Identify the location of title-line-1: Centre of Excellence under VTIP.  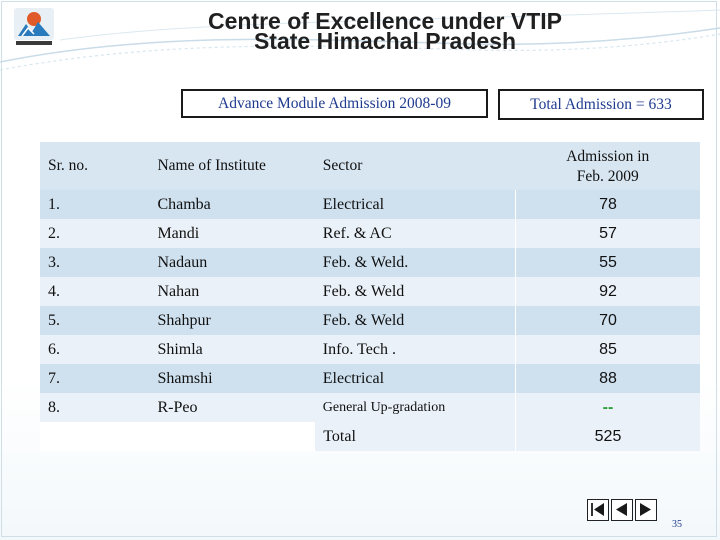
(385, 21).